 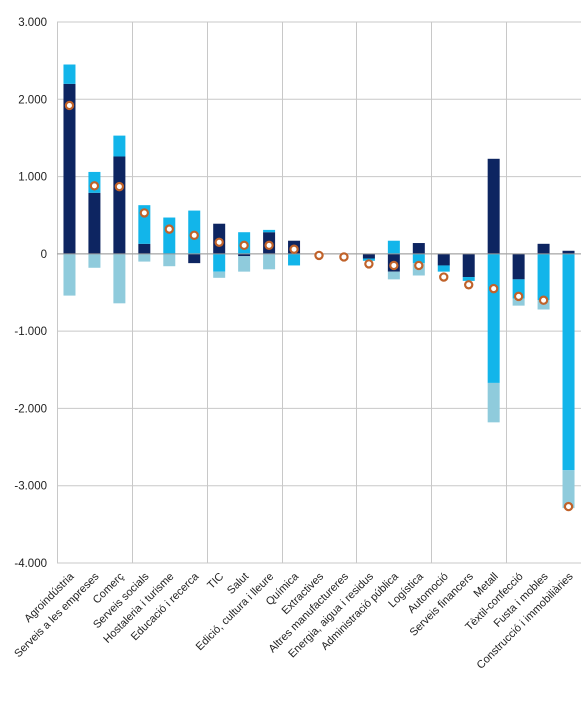 I want to click on y-tick-label: 0, so click(x=44, y=255).